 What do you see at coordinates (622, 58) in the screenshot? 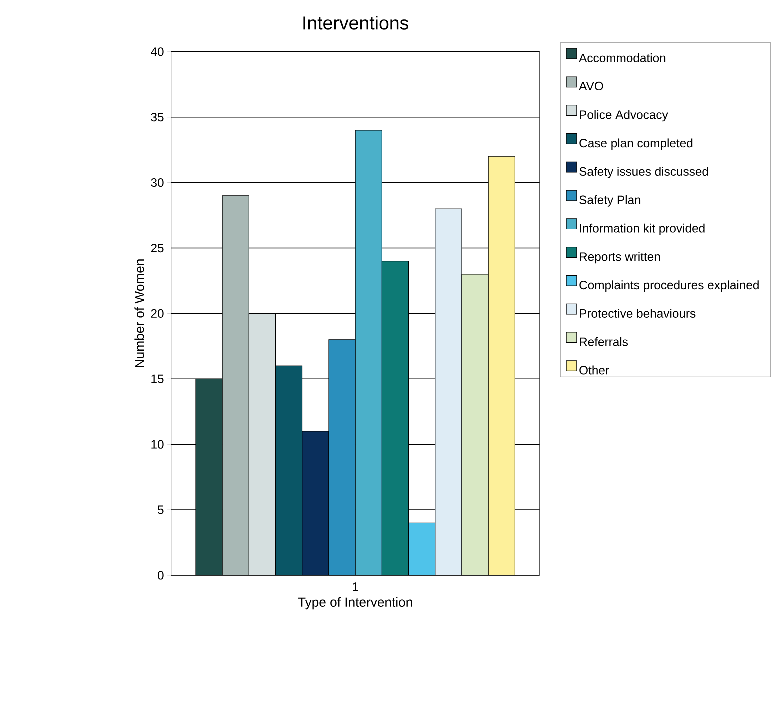
I see `legend-label: Accommodation` at bounding box center [622, 58].